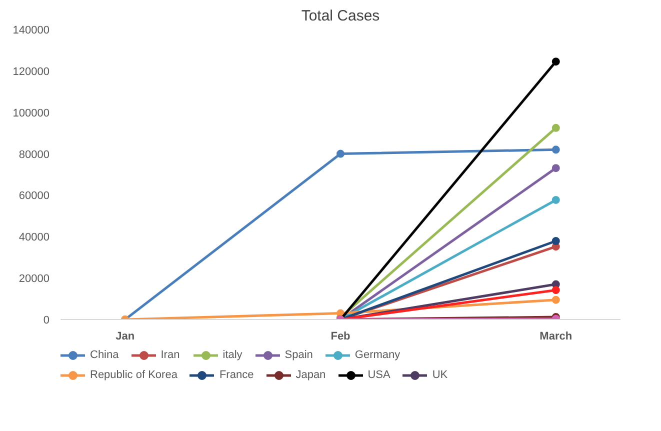 This screenshot has height=431, width=661. I want to click on legend-label: Japan, so click(311, 375).